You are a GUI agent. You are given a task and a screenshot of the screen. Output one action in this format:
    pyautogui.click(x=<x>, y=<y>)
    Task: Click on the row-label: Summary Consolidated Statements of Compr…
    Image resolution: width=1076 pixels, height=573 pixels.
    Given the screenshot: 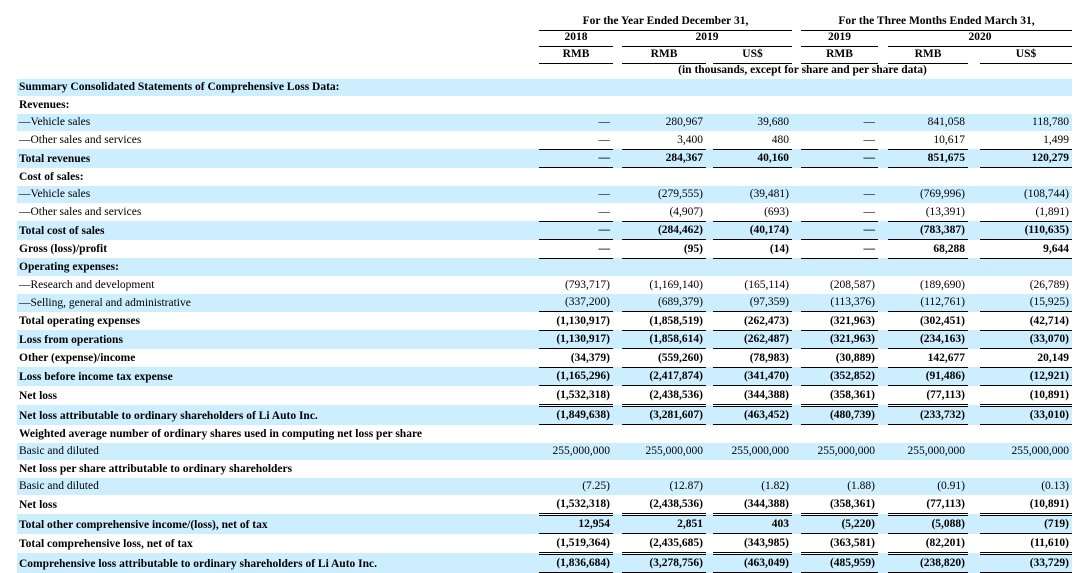 What is the action you would take?
    pyautogui.click(x=179, y=87)
    